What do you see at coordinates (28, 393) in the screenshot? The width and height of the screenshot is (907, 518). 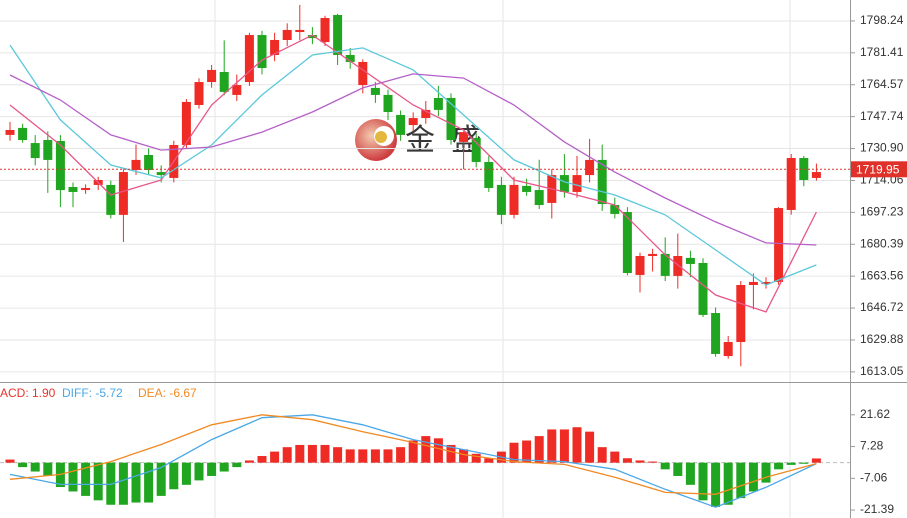 I see `legend-entry: ACD: 1.90` at bounding box center [28, 393].